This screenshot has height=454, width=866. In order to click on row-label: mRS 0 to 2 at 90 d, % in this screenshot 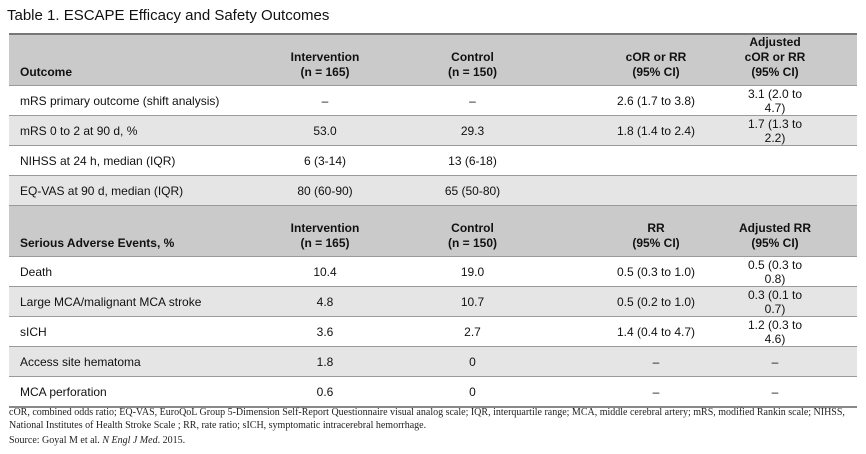, I will do `click(129, 130)`.